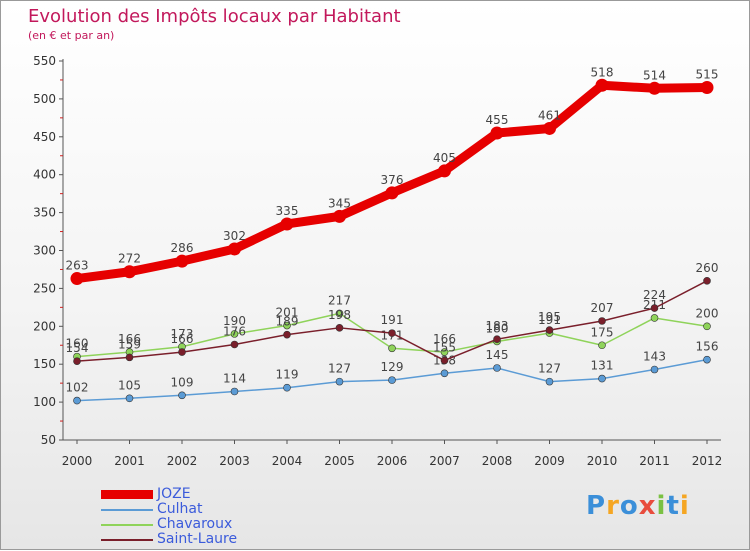  Describe the element at coordinates (629, 506) in the screenshot. I see `logo-letter: o` at that location.